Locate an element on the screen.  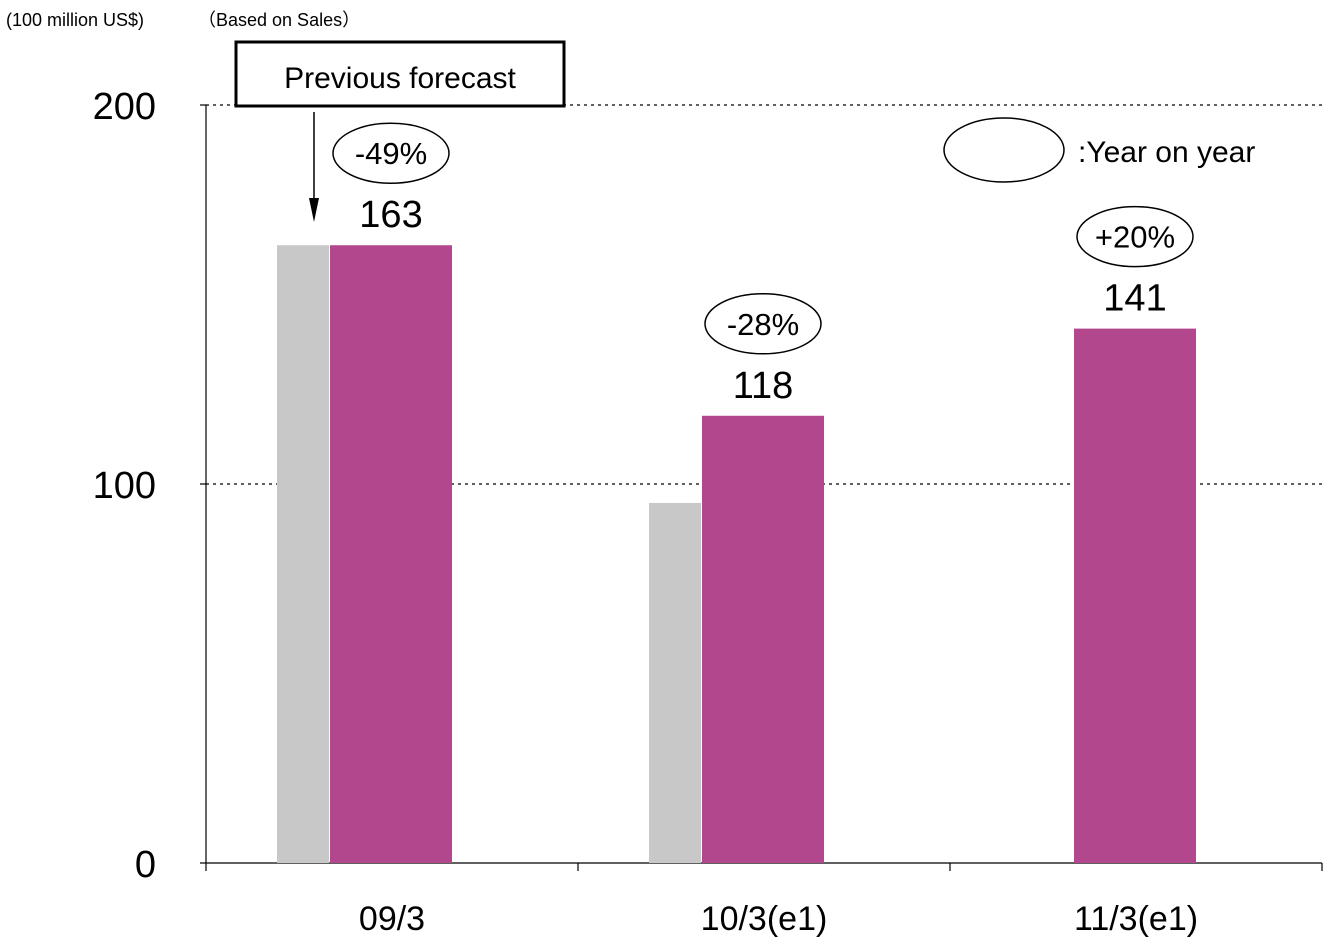
callout-arrow-head is located at coordinates (314, 210).